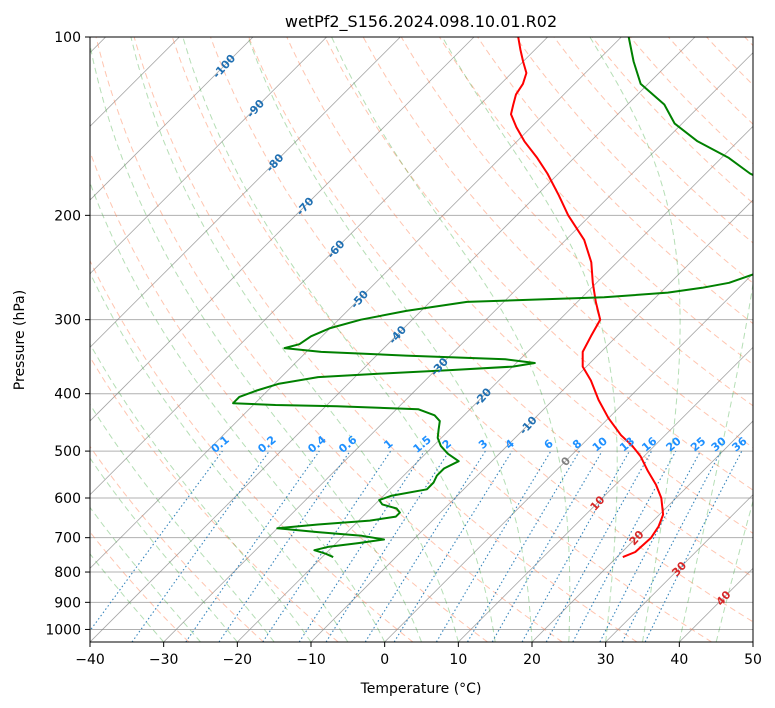  What do you see at coordinates (447, 444) in the screenshot?
I see `mixing-ratio-label: 2` at bounding box center [447, 444].